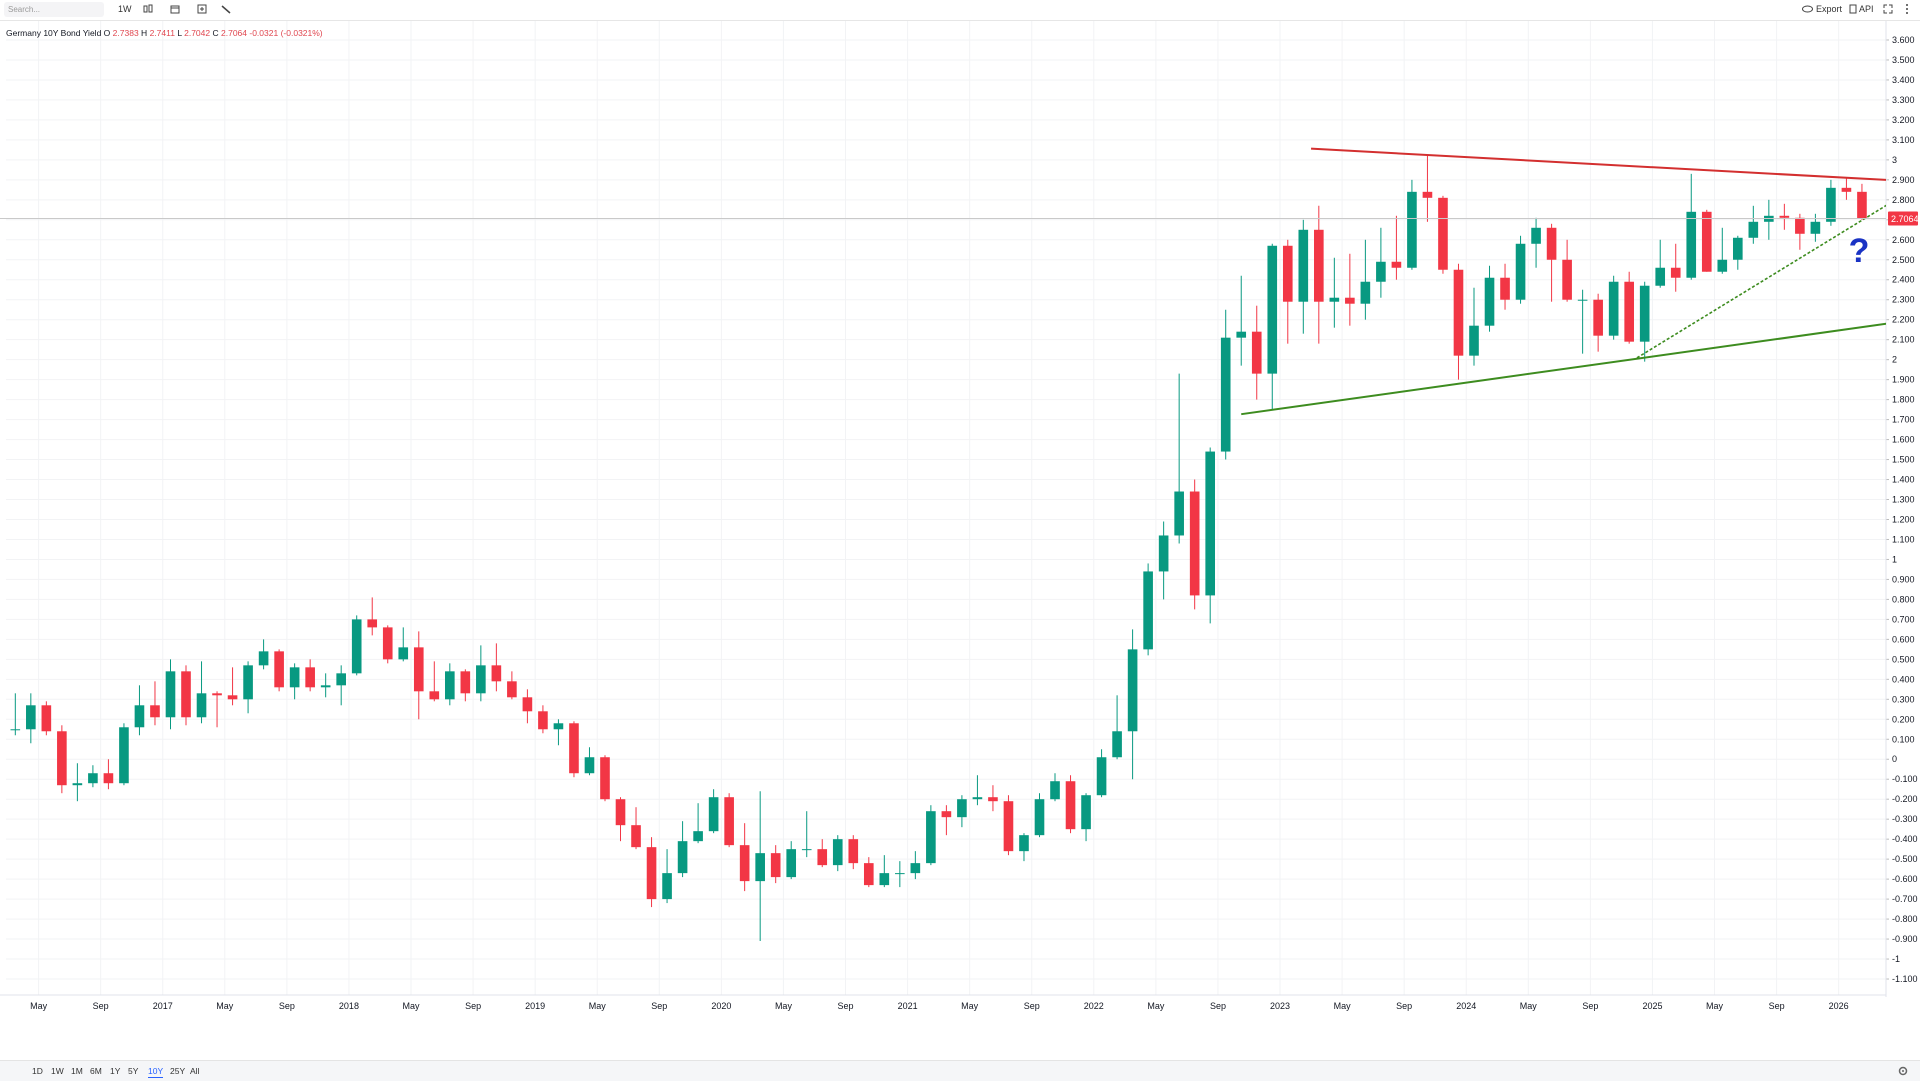 Image resolution: width=1920 pixels, height=1081 pixels. Describe the element at coordinates (226, 9) in the screenshot. I see `draw-tool-icon` at that location.